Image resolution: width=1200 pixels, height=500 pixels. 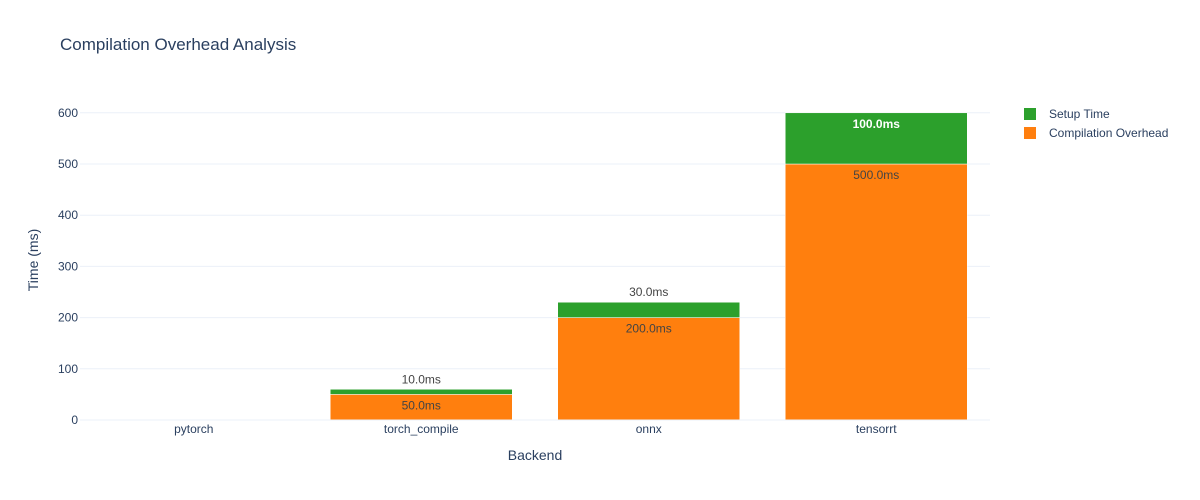 I want to click on data-label: 200.0ms, so click(x=649, y=329).